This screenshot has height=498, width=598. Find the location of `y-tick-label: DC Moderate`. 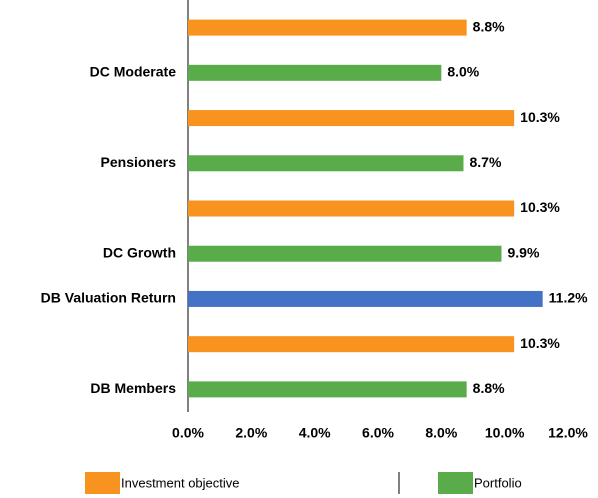

y-tick-label: DC Moderate is located at coordinates (133, 72).